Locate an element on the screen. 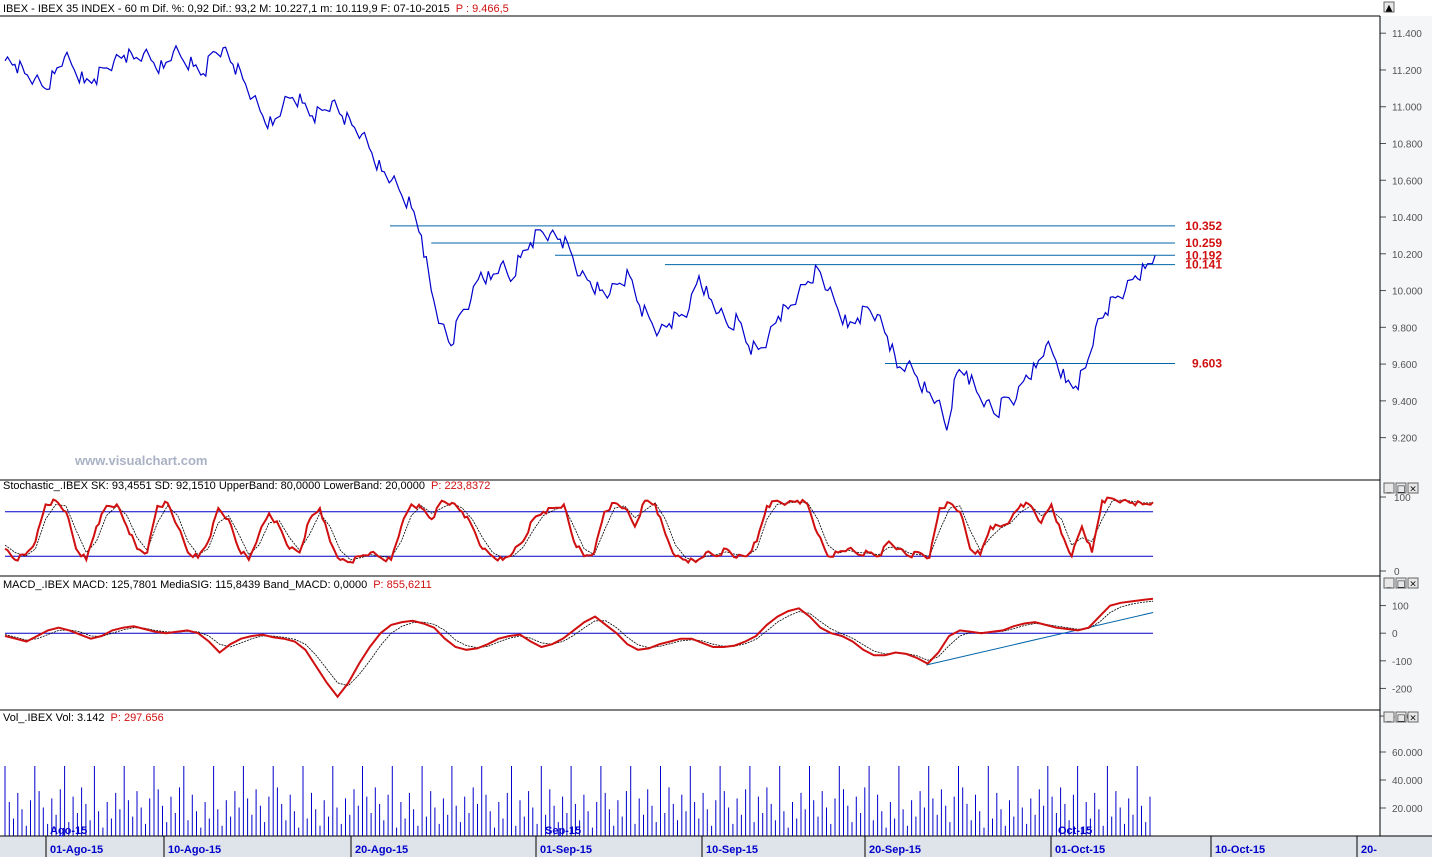 This screenshot has width=1432, height=857. header-price: P : 9.466,5 is located at coordinates (482, 9).